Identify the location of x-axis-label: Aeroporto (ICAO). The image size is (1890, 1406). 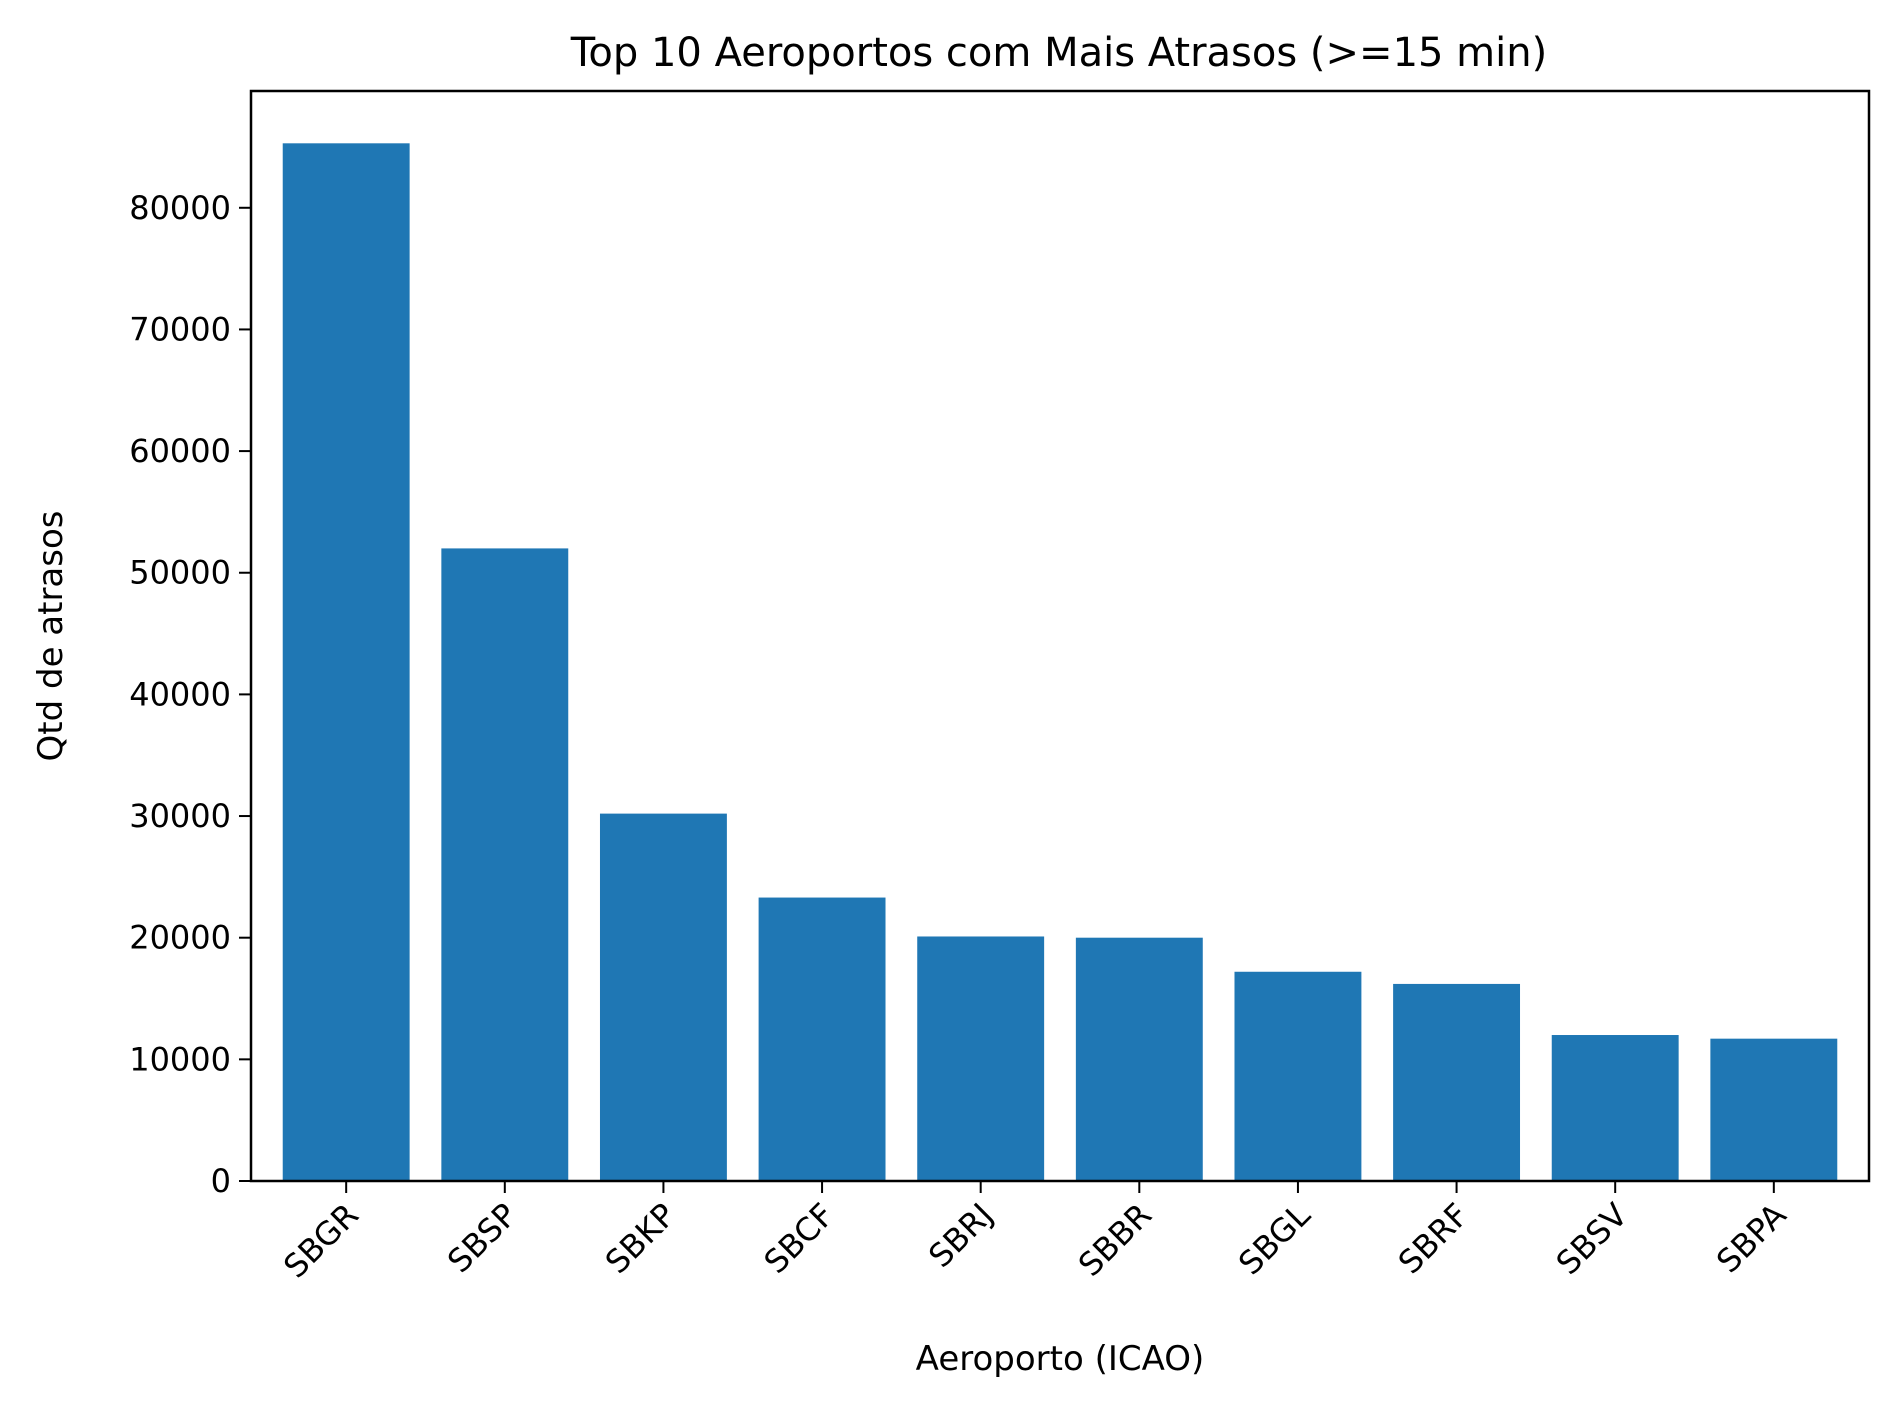
(1060, 1359).